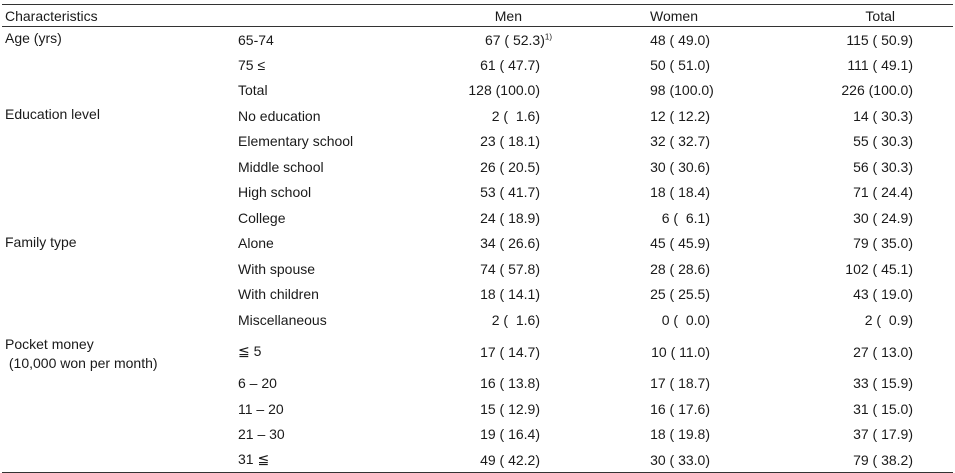  I want to click on cell-total: 33 ( 15.9), so click(883, 383).